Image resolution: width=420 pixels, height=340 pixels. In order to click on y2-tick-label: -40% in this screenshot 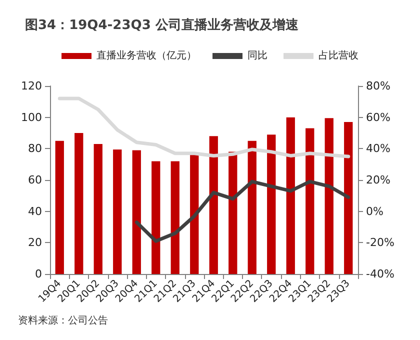, I will do `click(380, 274)`.